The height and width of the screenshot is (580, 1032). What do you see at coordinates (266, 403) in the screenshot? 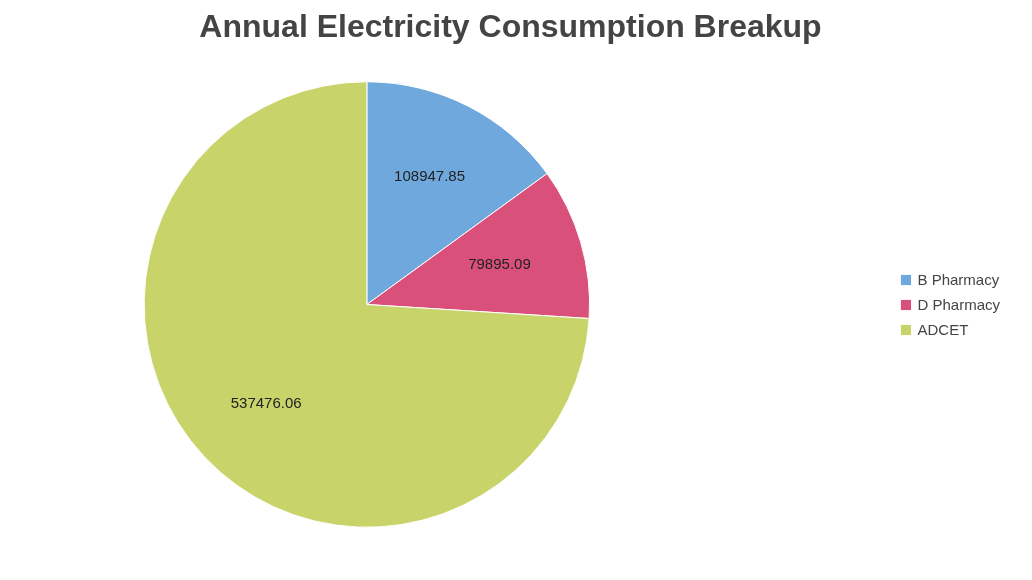
I see `data-label: 537476.06` at bounding box center [266, 403].